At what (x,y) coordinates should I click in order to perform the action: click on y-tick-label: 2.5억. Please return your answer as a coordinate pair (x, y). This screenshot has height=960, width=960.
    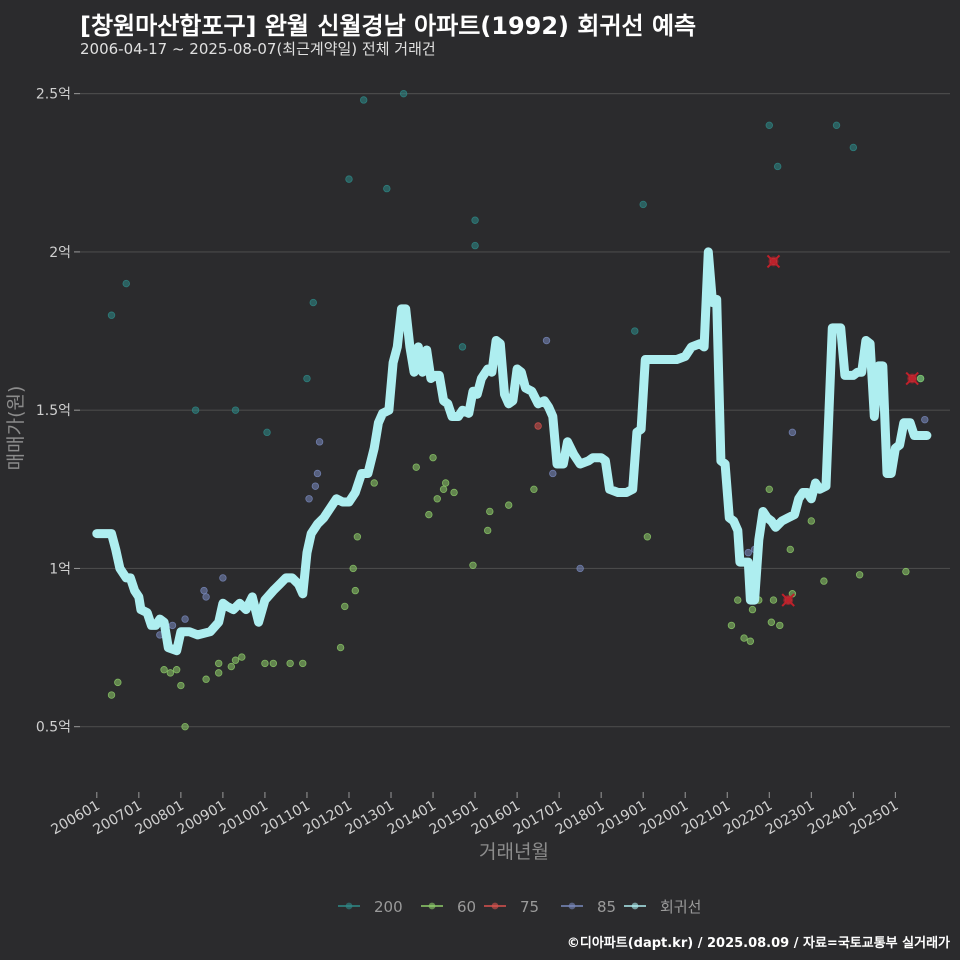
    Looking at the image, I should click on (53, 95).